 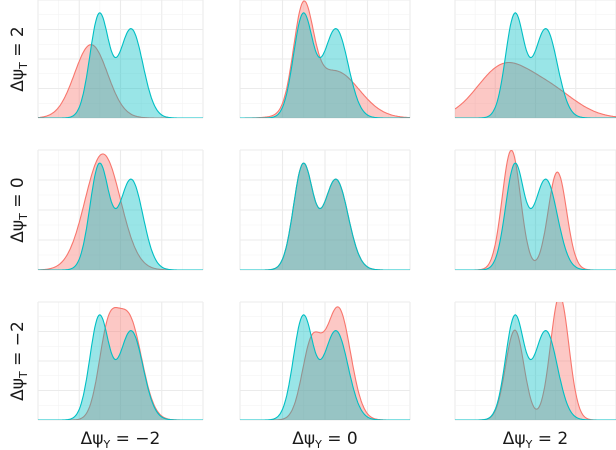 I want to click on column-strip-label-value: = 2, so click(x=550, y=439).